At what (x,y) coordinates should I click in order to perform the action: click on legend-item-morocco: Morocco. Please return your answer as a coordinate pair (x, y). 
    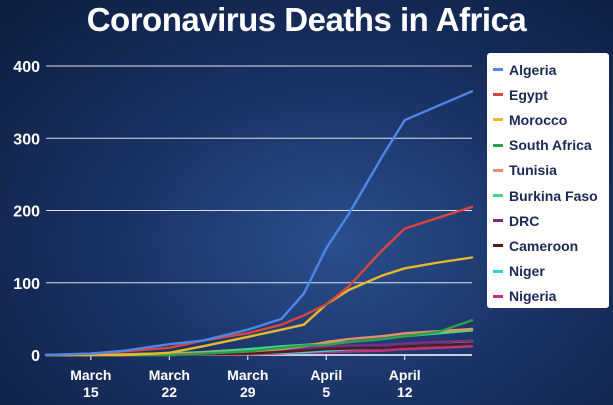
    Looking at the image, I should click on (551, 119).